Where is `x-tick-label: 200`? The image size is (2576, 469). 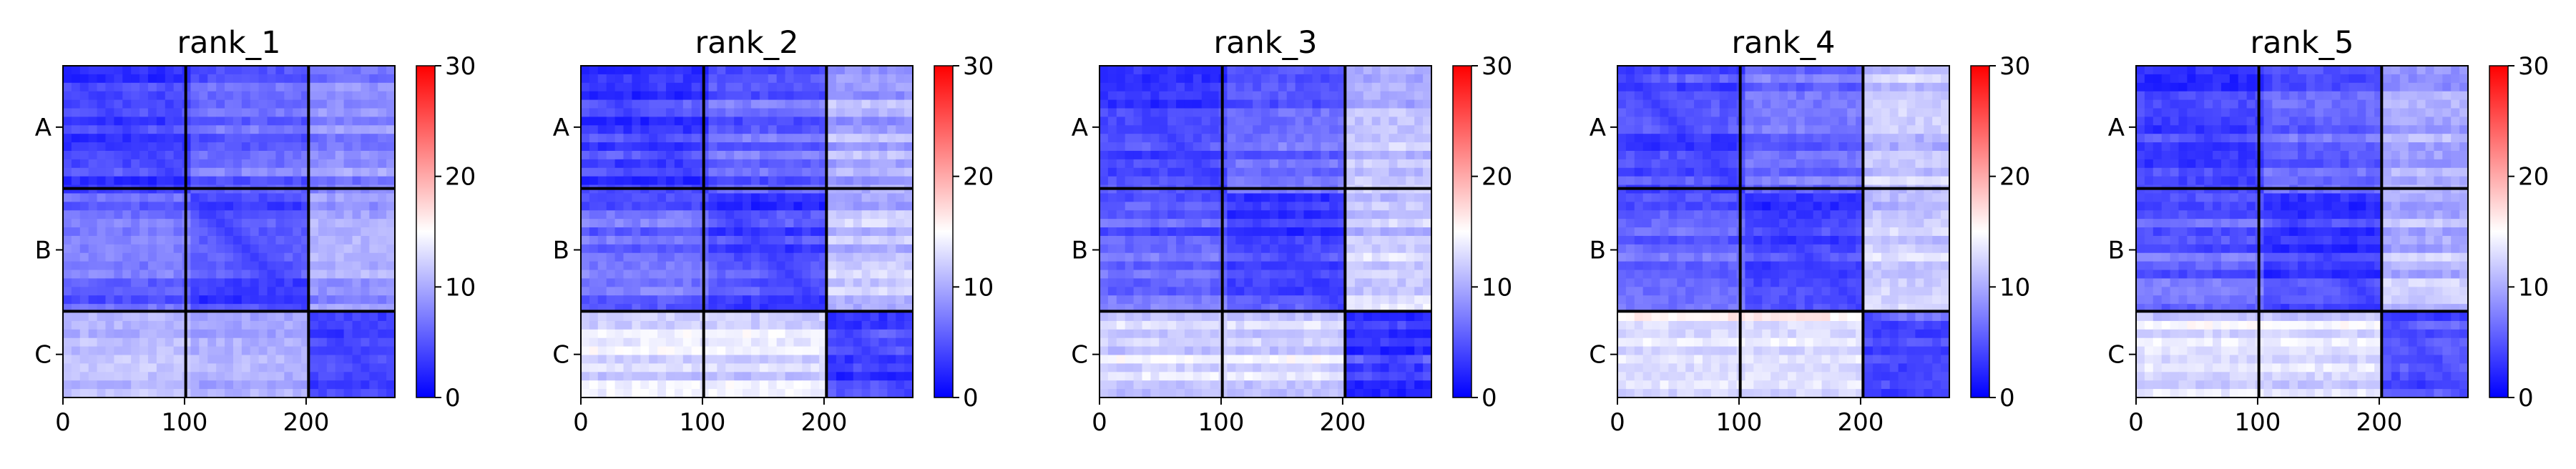 x-tick-label: 200 is located at coordinates (306, 423).